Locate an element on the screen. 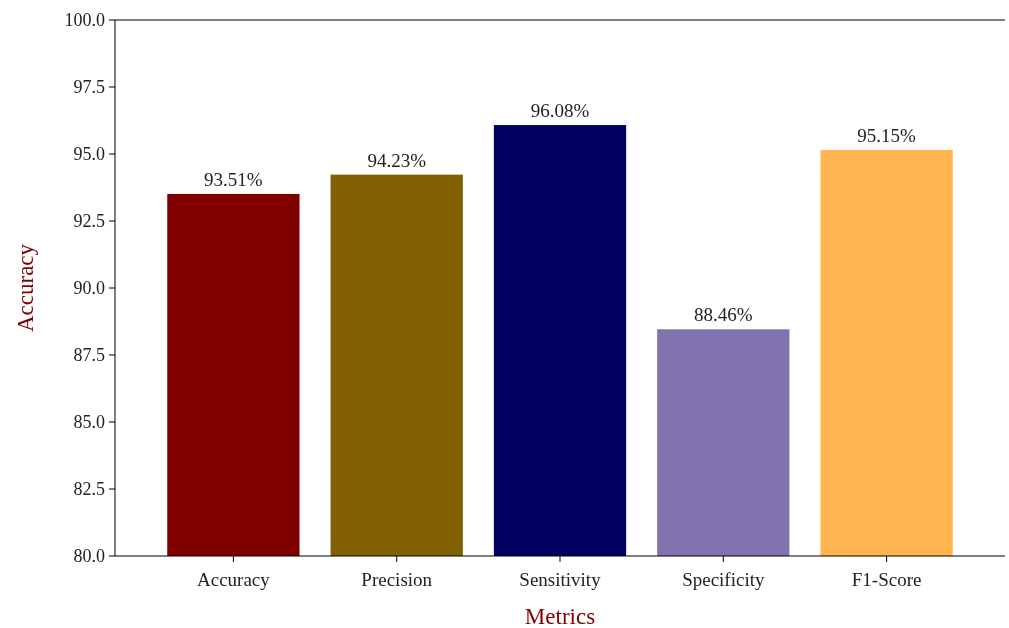 Image resolution: width=1009 pixels, height=628 pixels. data-label: 93.51% is located at coordinates (233, 179).